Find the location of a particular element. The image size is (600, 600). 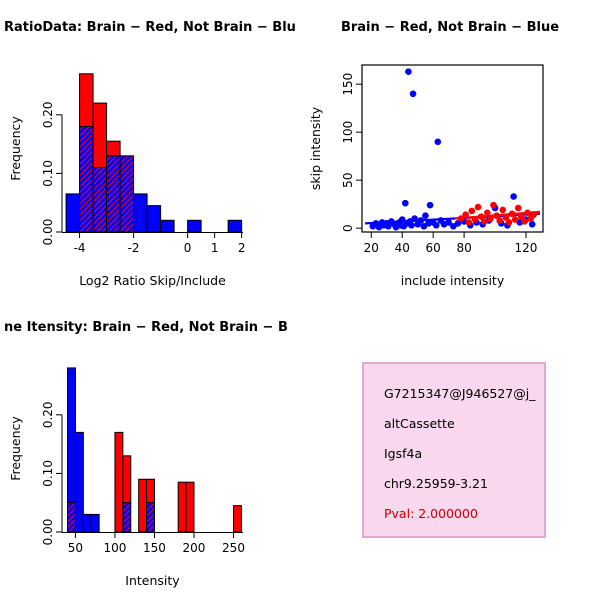

x-tick-label: 100 is located at coordinates (115, 548).